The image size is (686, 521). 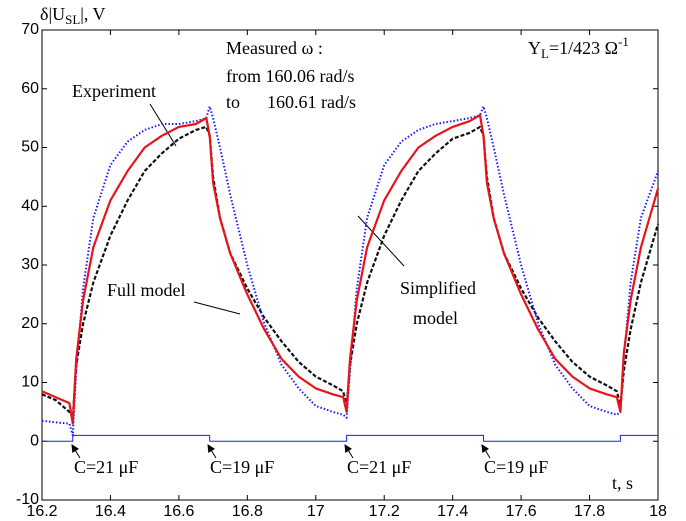 I want to click on y-tick-label: 70, so click(x=30, y=29).